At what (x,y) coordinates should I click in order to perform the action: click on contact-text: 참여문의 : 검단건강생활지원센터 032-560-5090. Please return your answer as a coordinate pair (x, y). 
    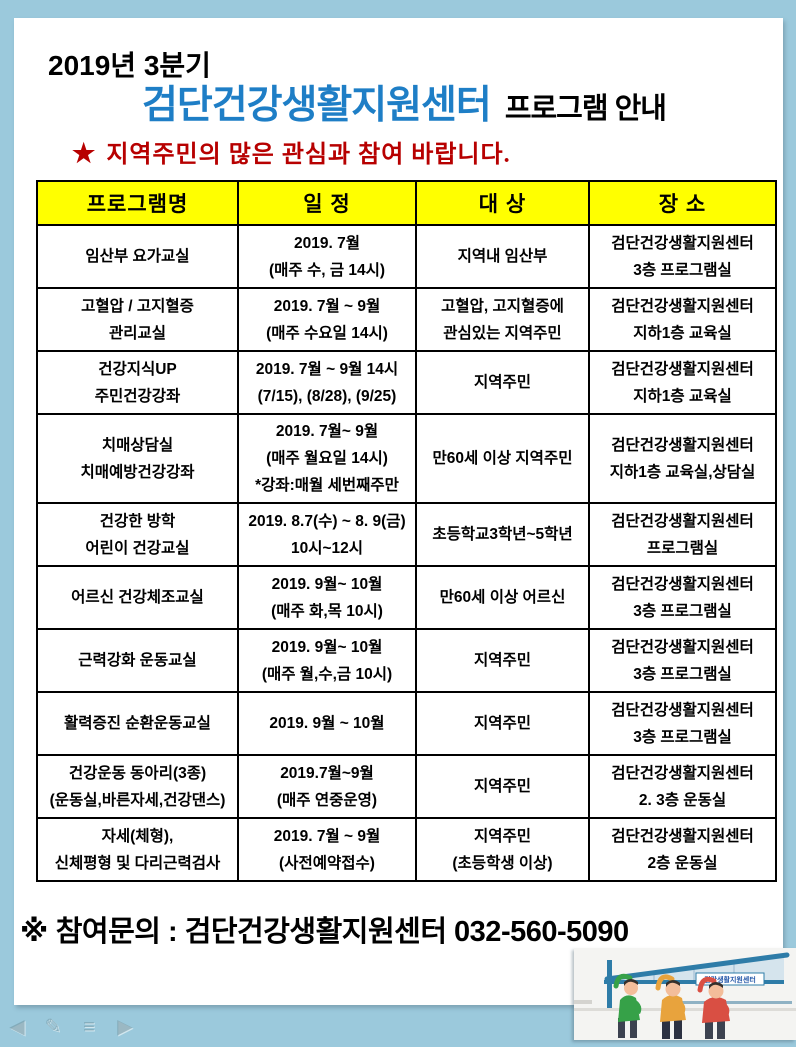
    Looking at the image, I should click on (342, 932).